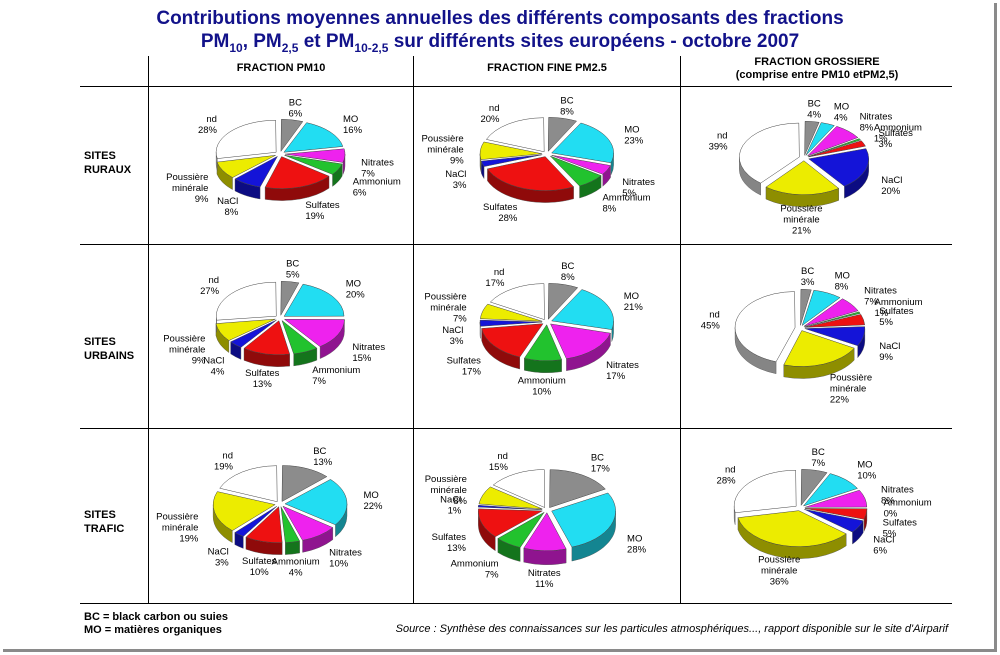 Image resolution: width=1000 pixels, height=655 pixels. Describe the element at coordinates (464, 366) in the screenshot. I see `pie-label-sulfates: Sulfates 17%` at that location.